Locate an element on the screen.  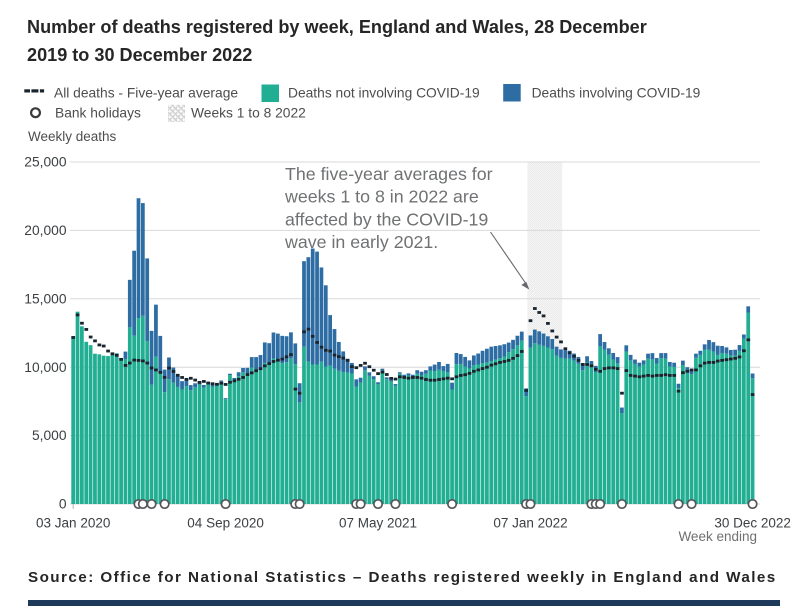
svg-text: Weekly deaths is located at coordinates (72, 136).